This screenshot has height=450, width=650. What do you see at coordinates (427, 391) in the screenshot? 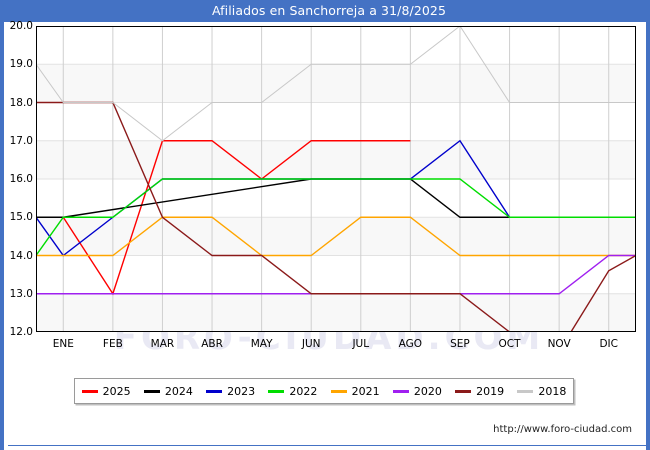
I see `legend-label: 2020` at bounding box center [427, 391].